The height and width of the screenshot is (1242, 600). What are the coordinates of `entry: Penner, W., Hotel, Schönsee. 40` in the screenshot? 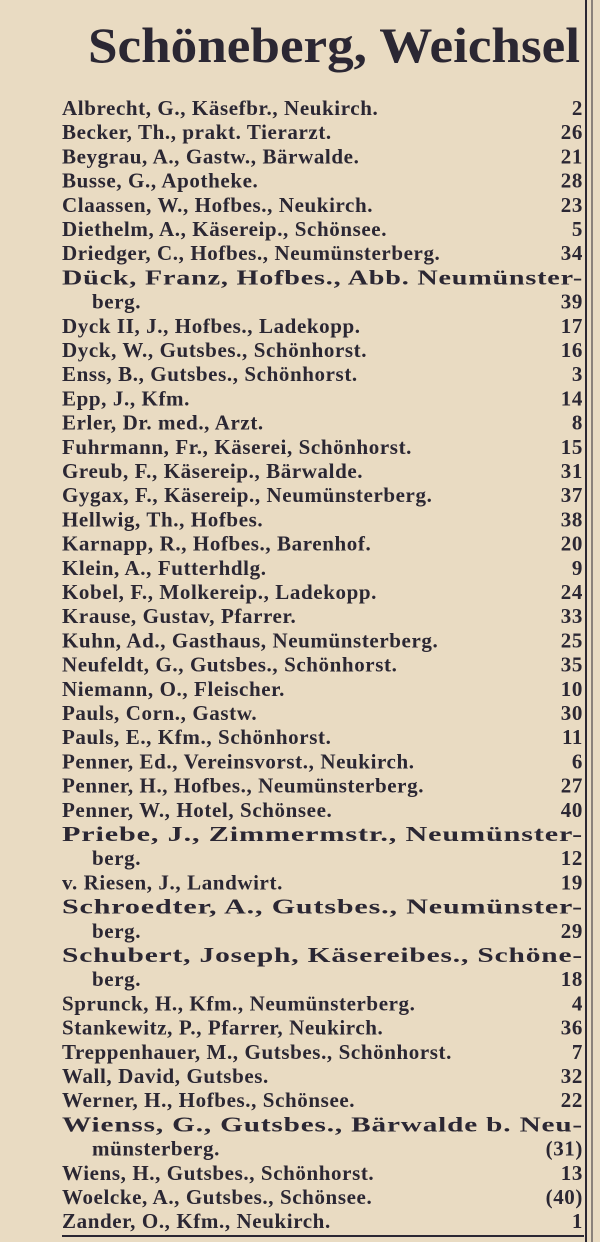 It's located at (322, 810).